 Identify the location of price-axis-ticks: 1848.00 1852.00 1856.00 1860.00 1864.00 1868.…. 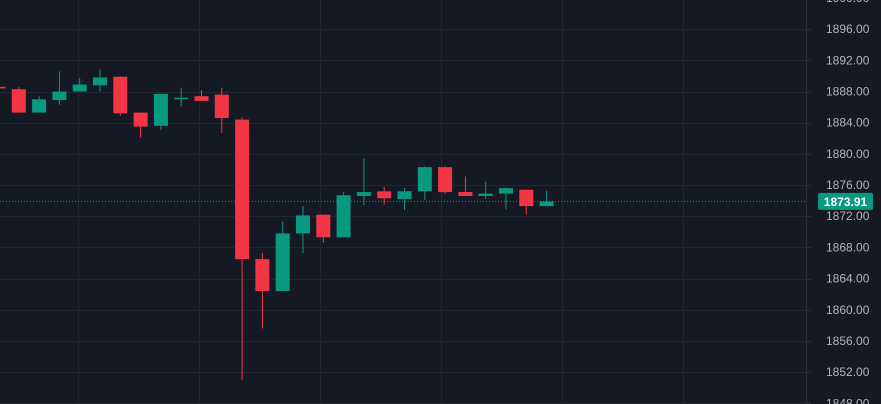
(838, 202).